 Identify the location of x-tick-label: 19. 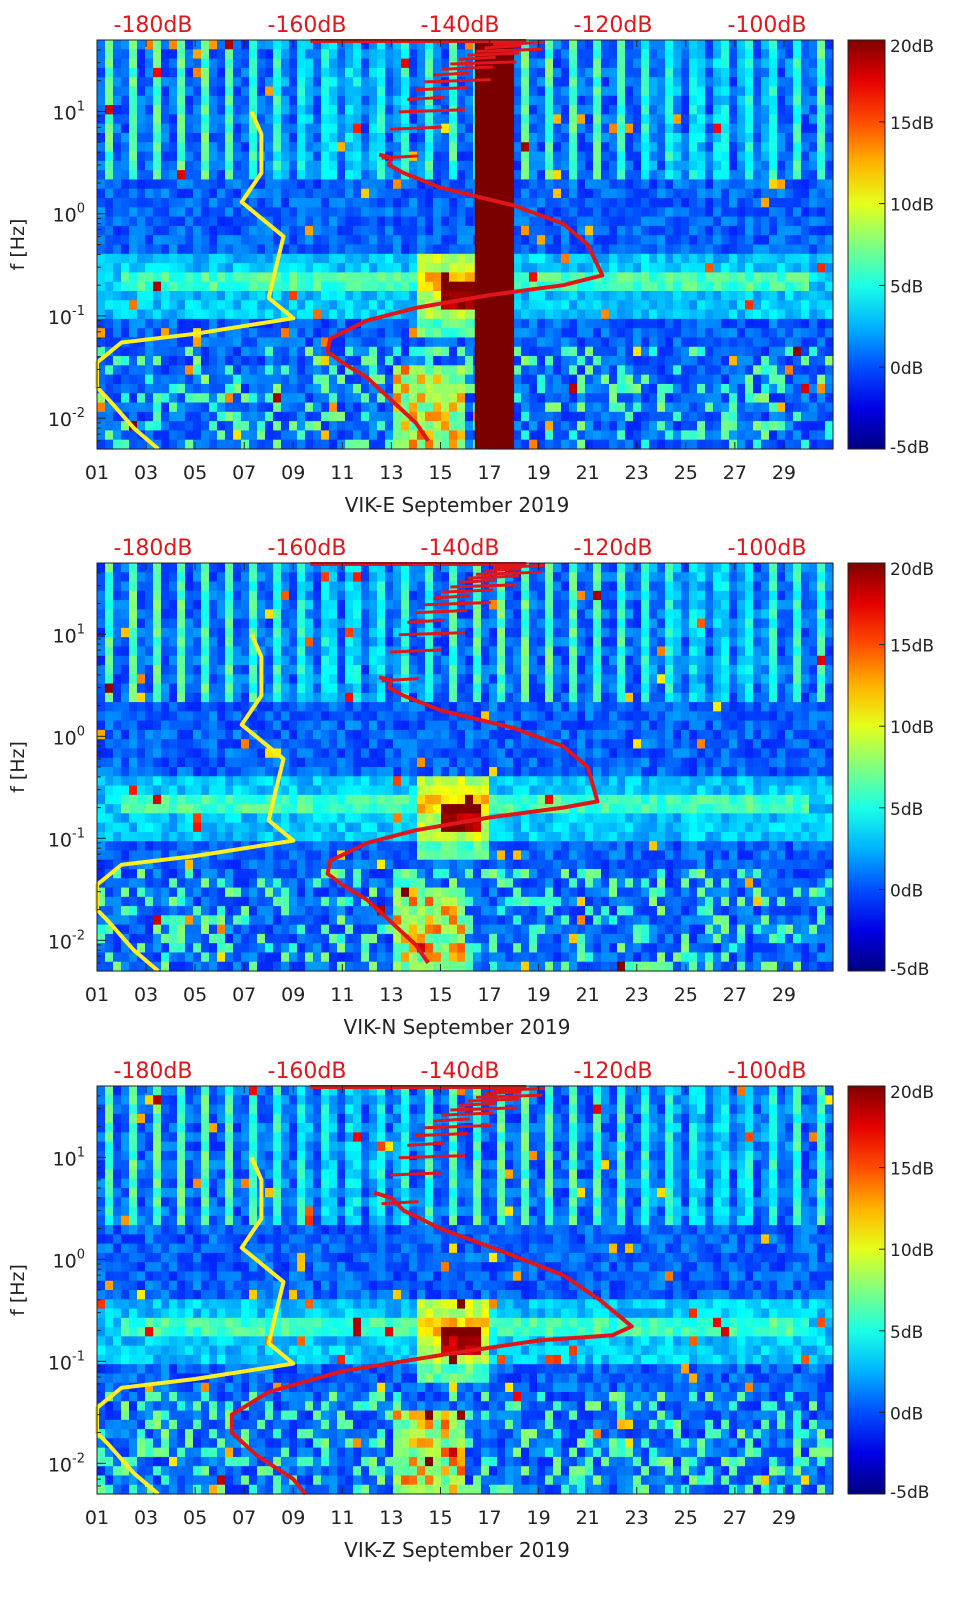
(539, 473).